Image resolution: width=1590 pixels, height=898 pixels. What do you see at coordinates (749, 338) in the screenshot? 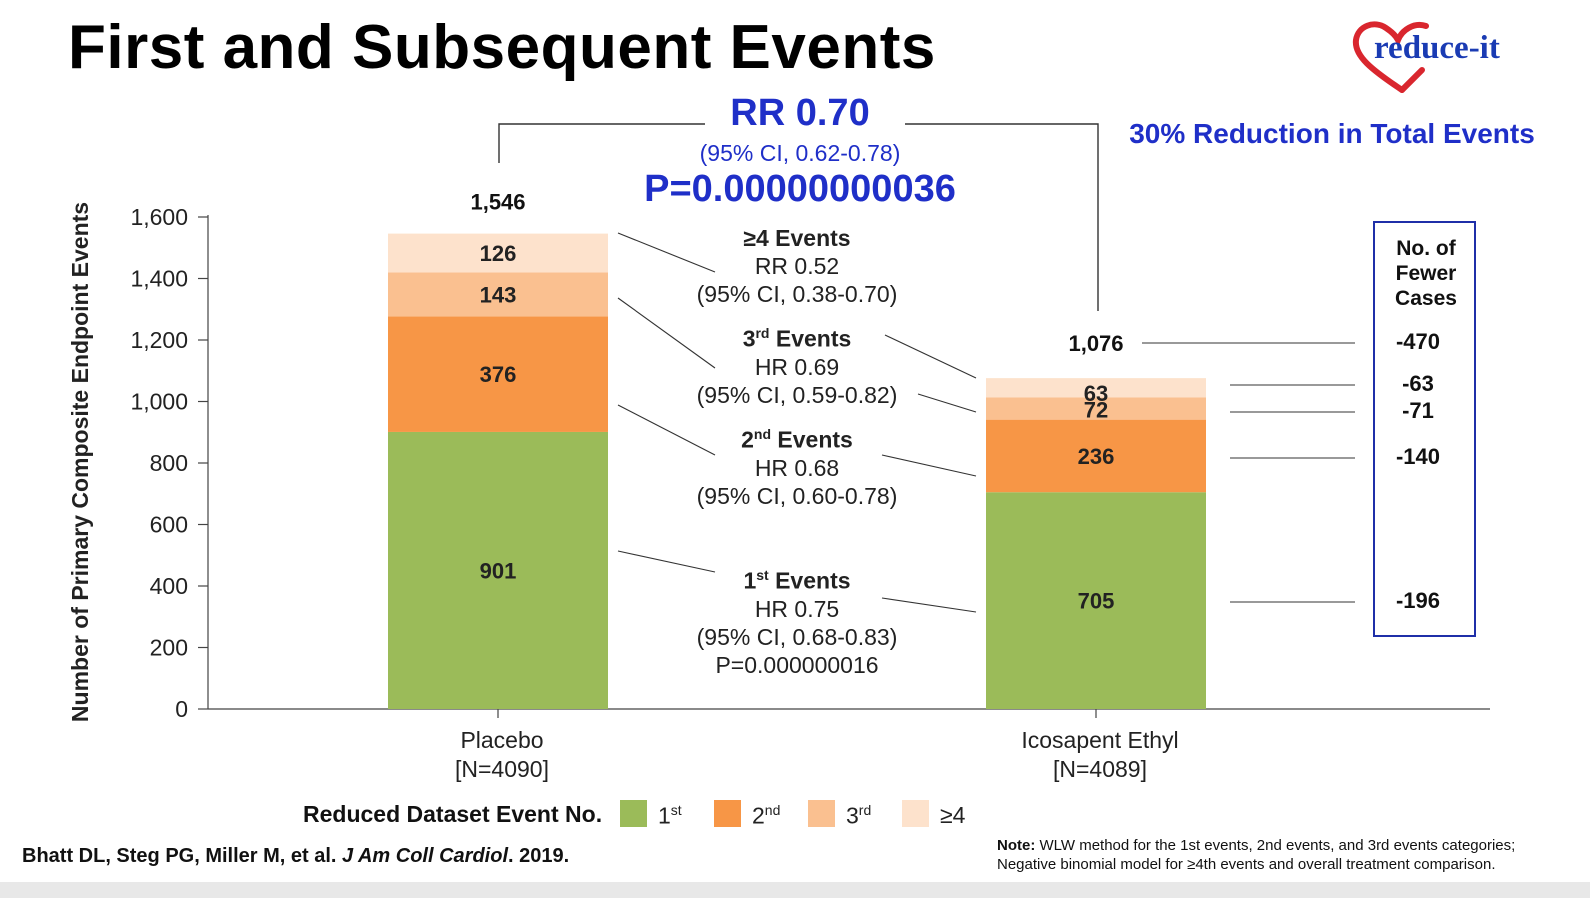
I see `annotation-heading-number: 3` at bounding box center [749, 338].